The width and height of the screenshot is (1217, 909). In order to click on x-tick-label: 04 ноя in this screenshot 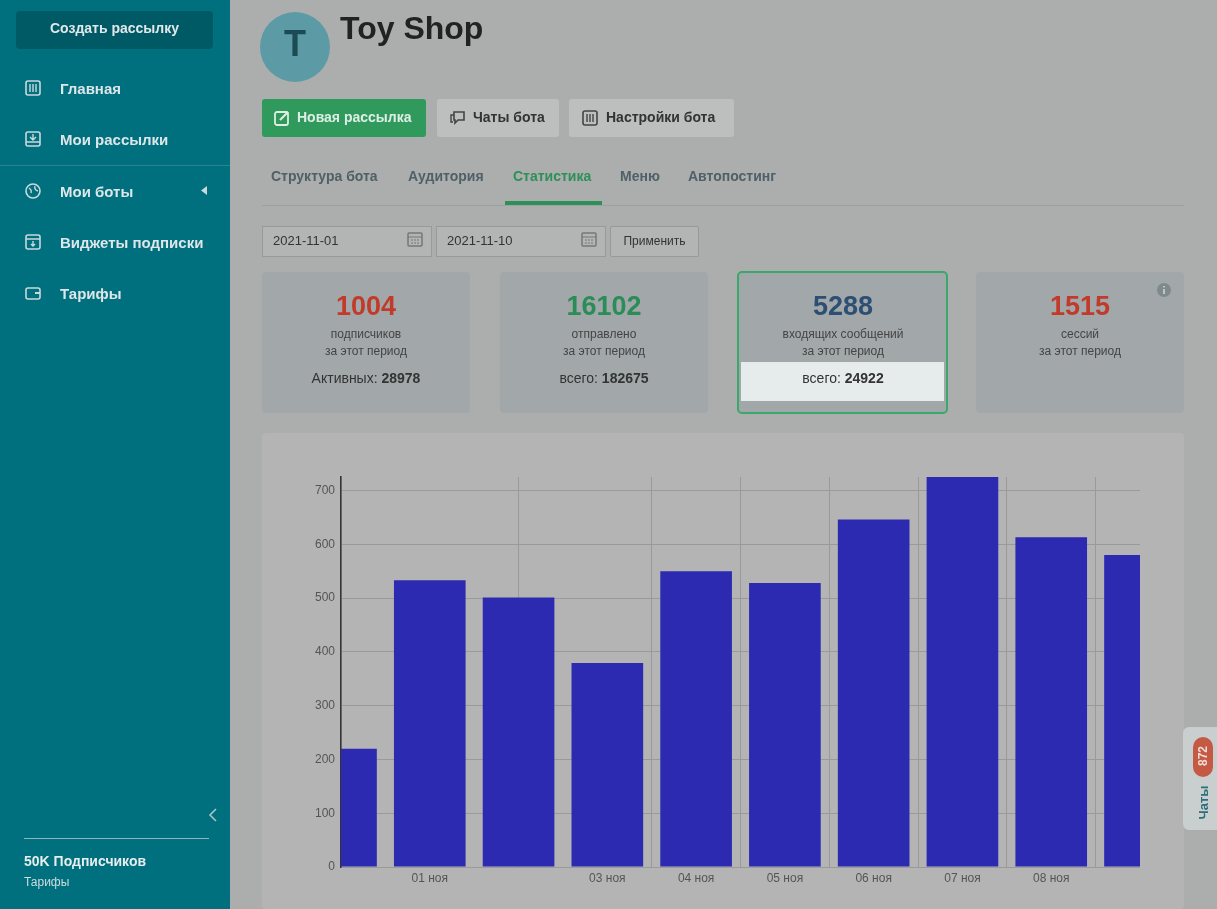, I will do `click(696, 877)`.